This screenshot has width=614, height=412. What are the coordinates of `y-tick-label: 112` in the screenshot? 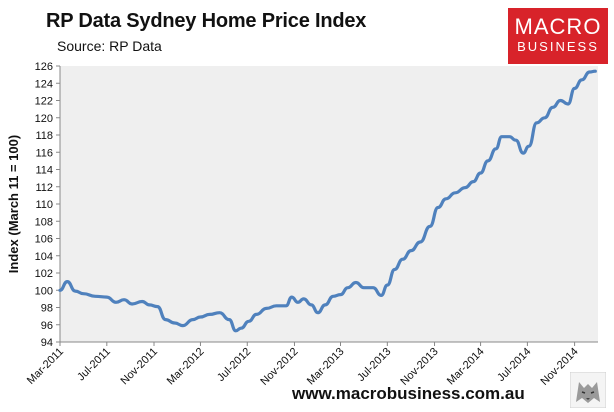 It's located at (44, 188).